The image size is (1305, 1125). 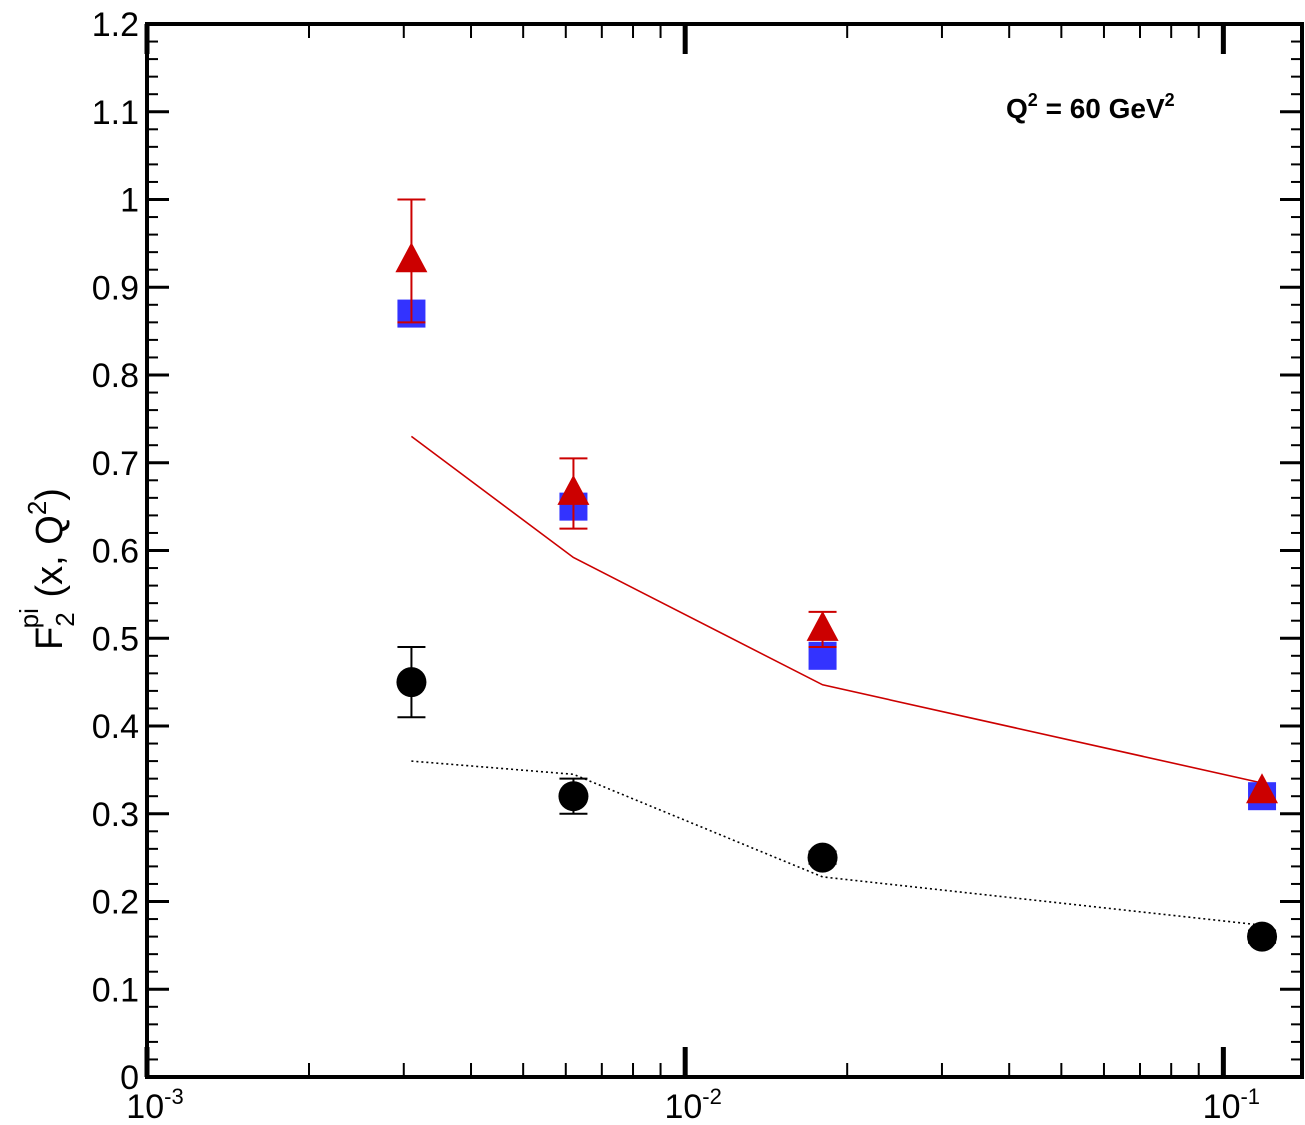 I want to click on y-tick-label: 1, so click(x=129, y=201).